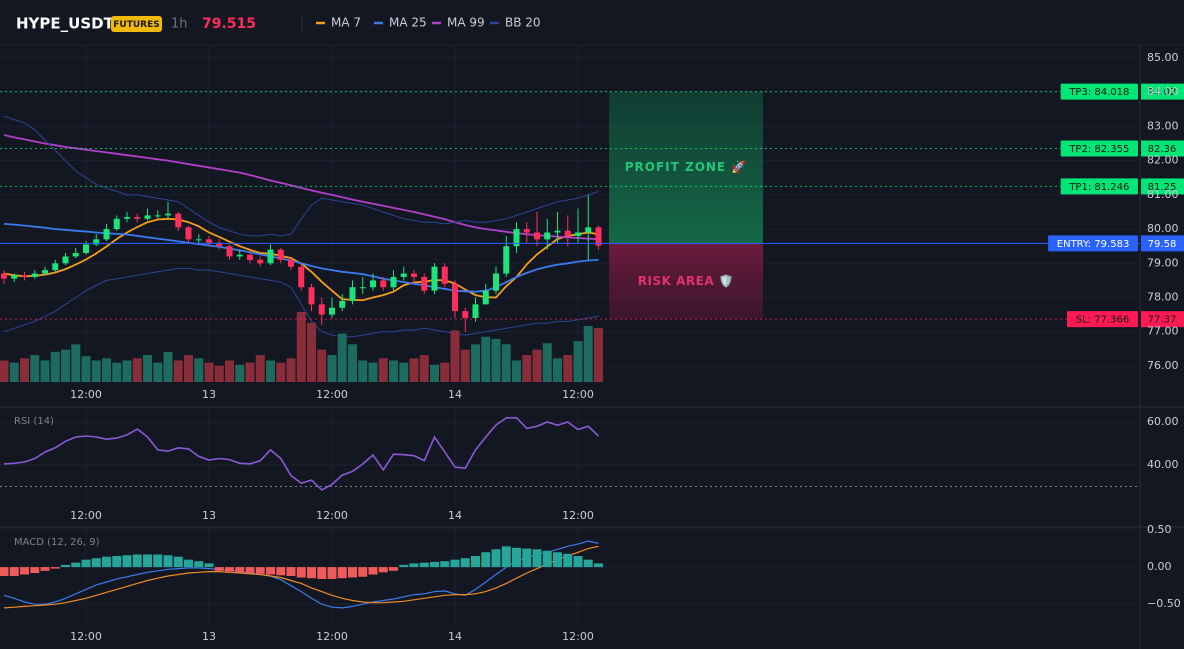 This screenshot has width=1184, height=649. Describe the element at coordinates (1162, 320) in the screenshot. I see `axis-tag: 77.37` at that location.